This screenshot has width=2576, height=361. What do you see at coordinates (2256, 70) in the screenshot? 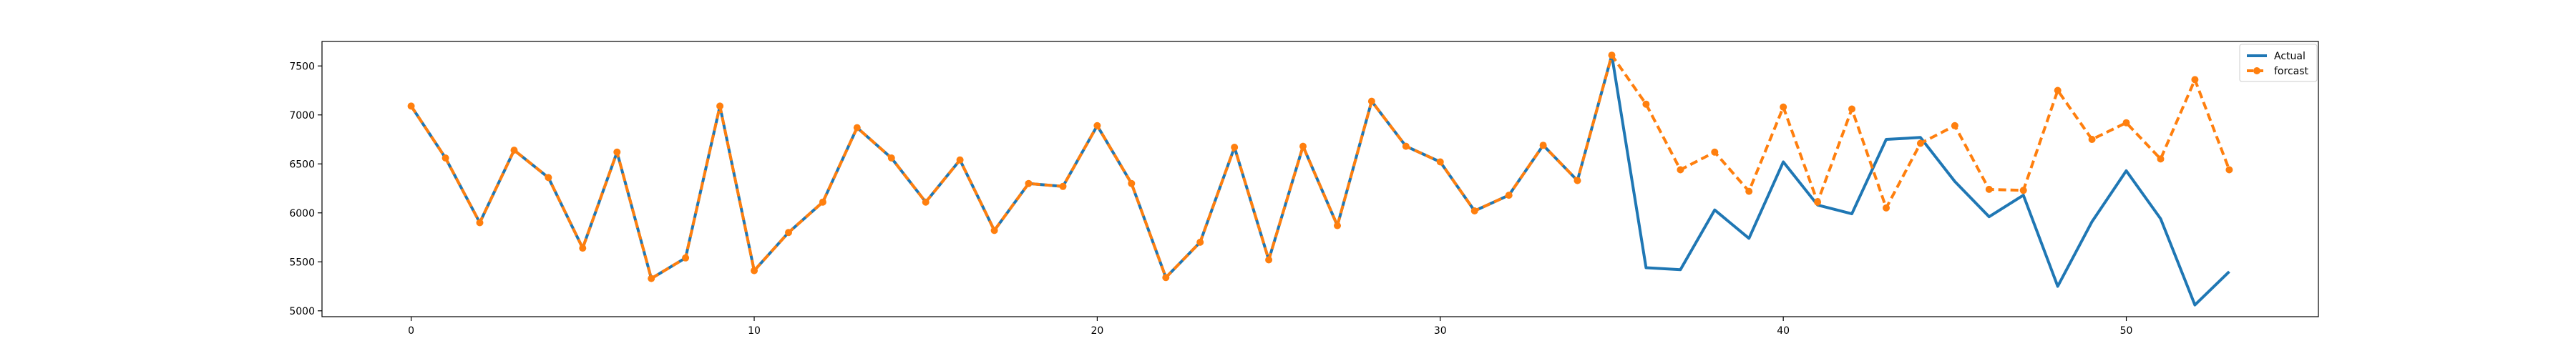
I see `legend-marker-forcast` at bounding box center [2256, 70].